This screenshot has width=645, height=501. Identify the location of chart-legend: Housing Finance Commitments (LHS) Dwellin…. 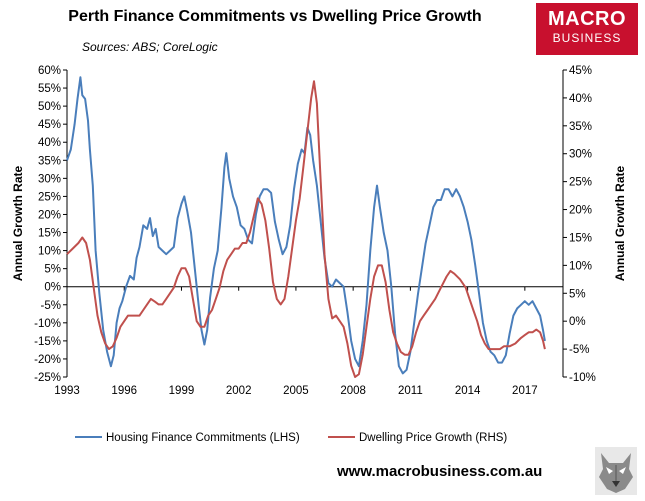
(291, 438).